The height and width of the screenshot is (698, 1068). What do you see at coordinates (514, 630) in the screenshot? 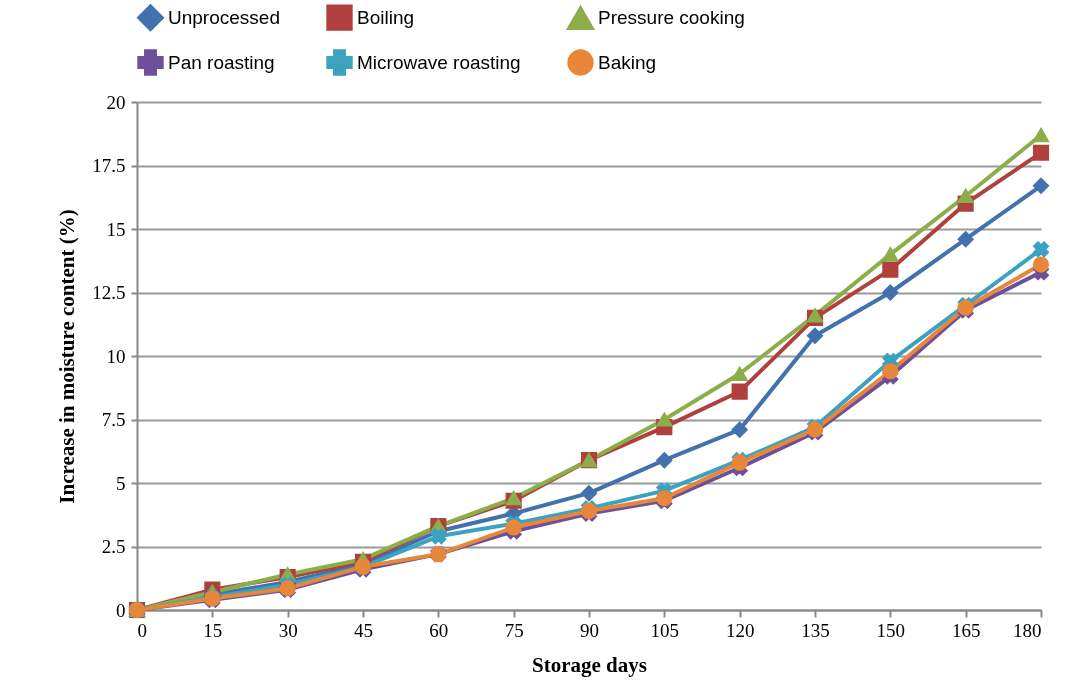
I see `x-tick-label: 75` at bounding box center [514, 630].